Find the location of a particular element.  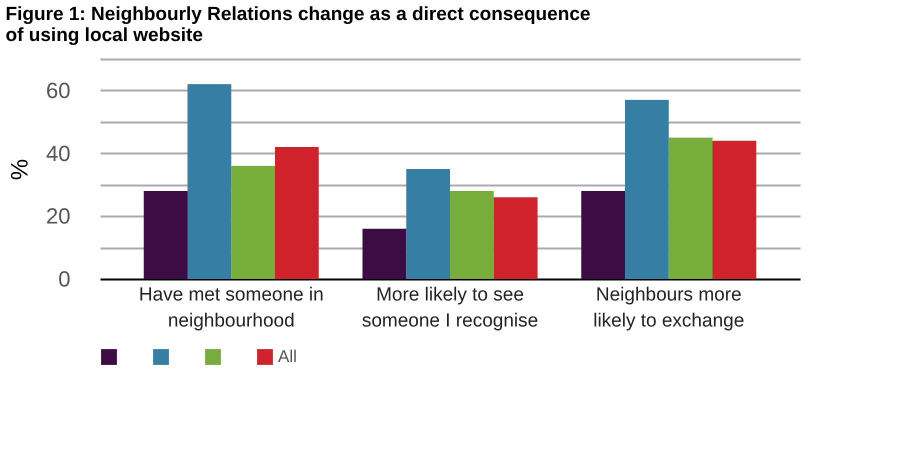

chart-title: Figure 1: Neighbourly Relations change as a direct consequence of using local website is located at coordinates (298, 25).